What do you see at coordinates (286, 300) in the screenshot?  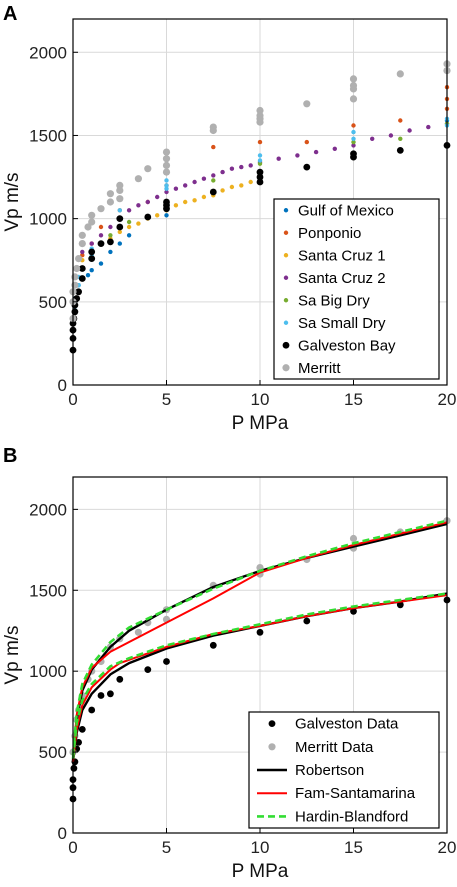 I see `chart-a-legend-swatch-sa-big-dry` at bounding box center [286, 300].